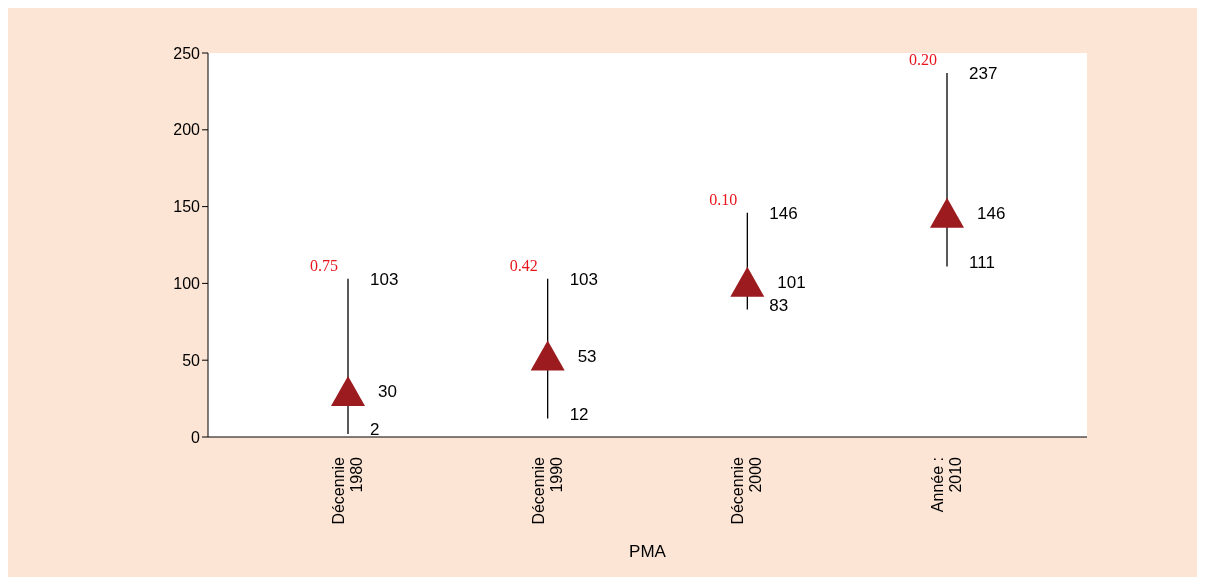  Describe the element at coordinates (387, 391) in the screenshot. I see `data-label: 30` at that location.